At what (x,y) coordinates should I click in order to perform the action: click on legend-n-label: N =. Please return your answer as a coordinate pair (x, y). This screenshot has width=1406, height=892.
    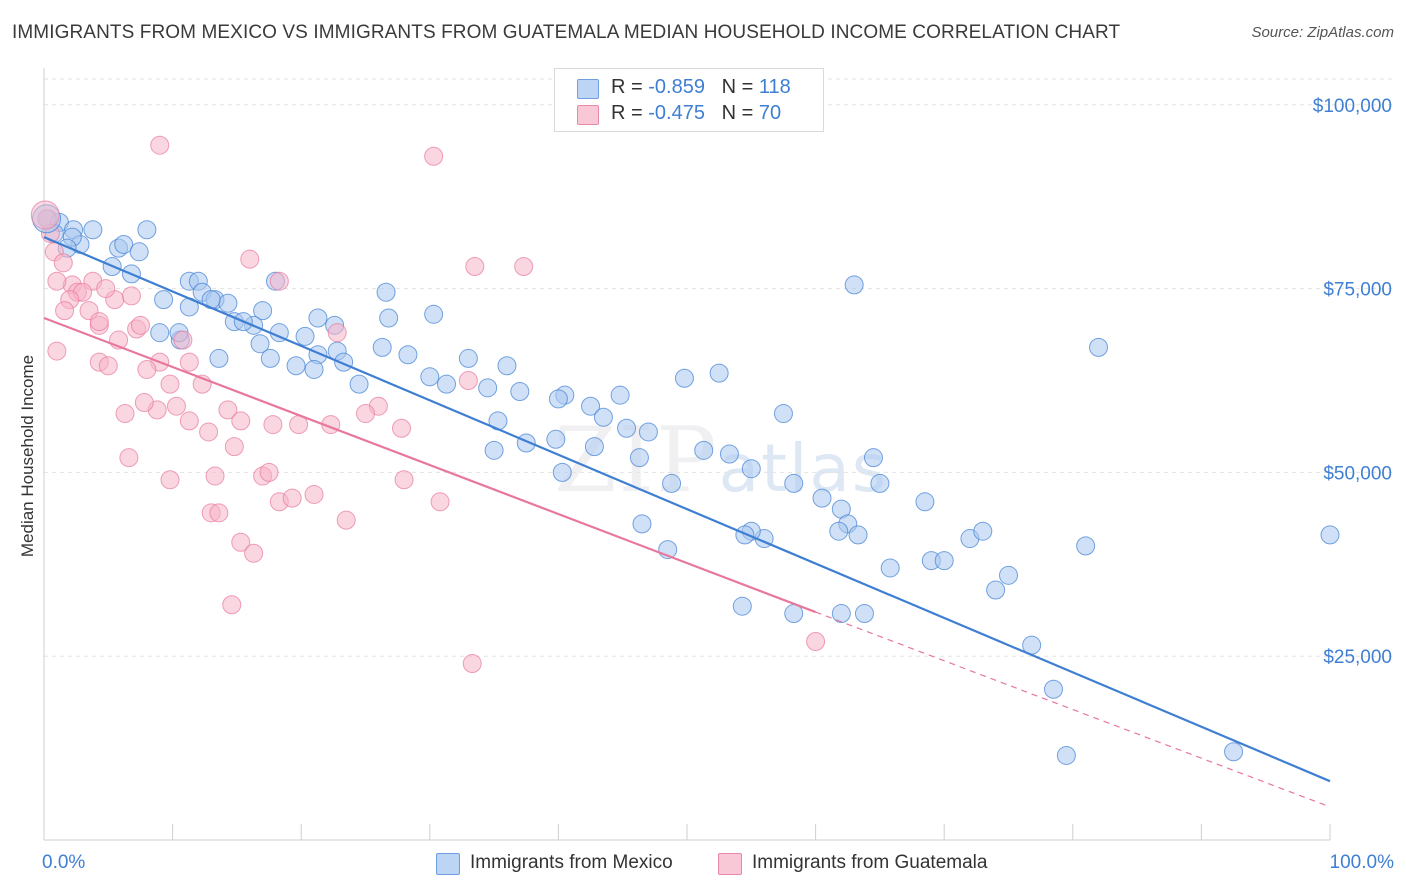
    Looking at the image, I should click on (740, 87).